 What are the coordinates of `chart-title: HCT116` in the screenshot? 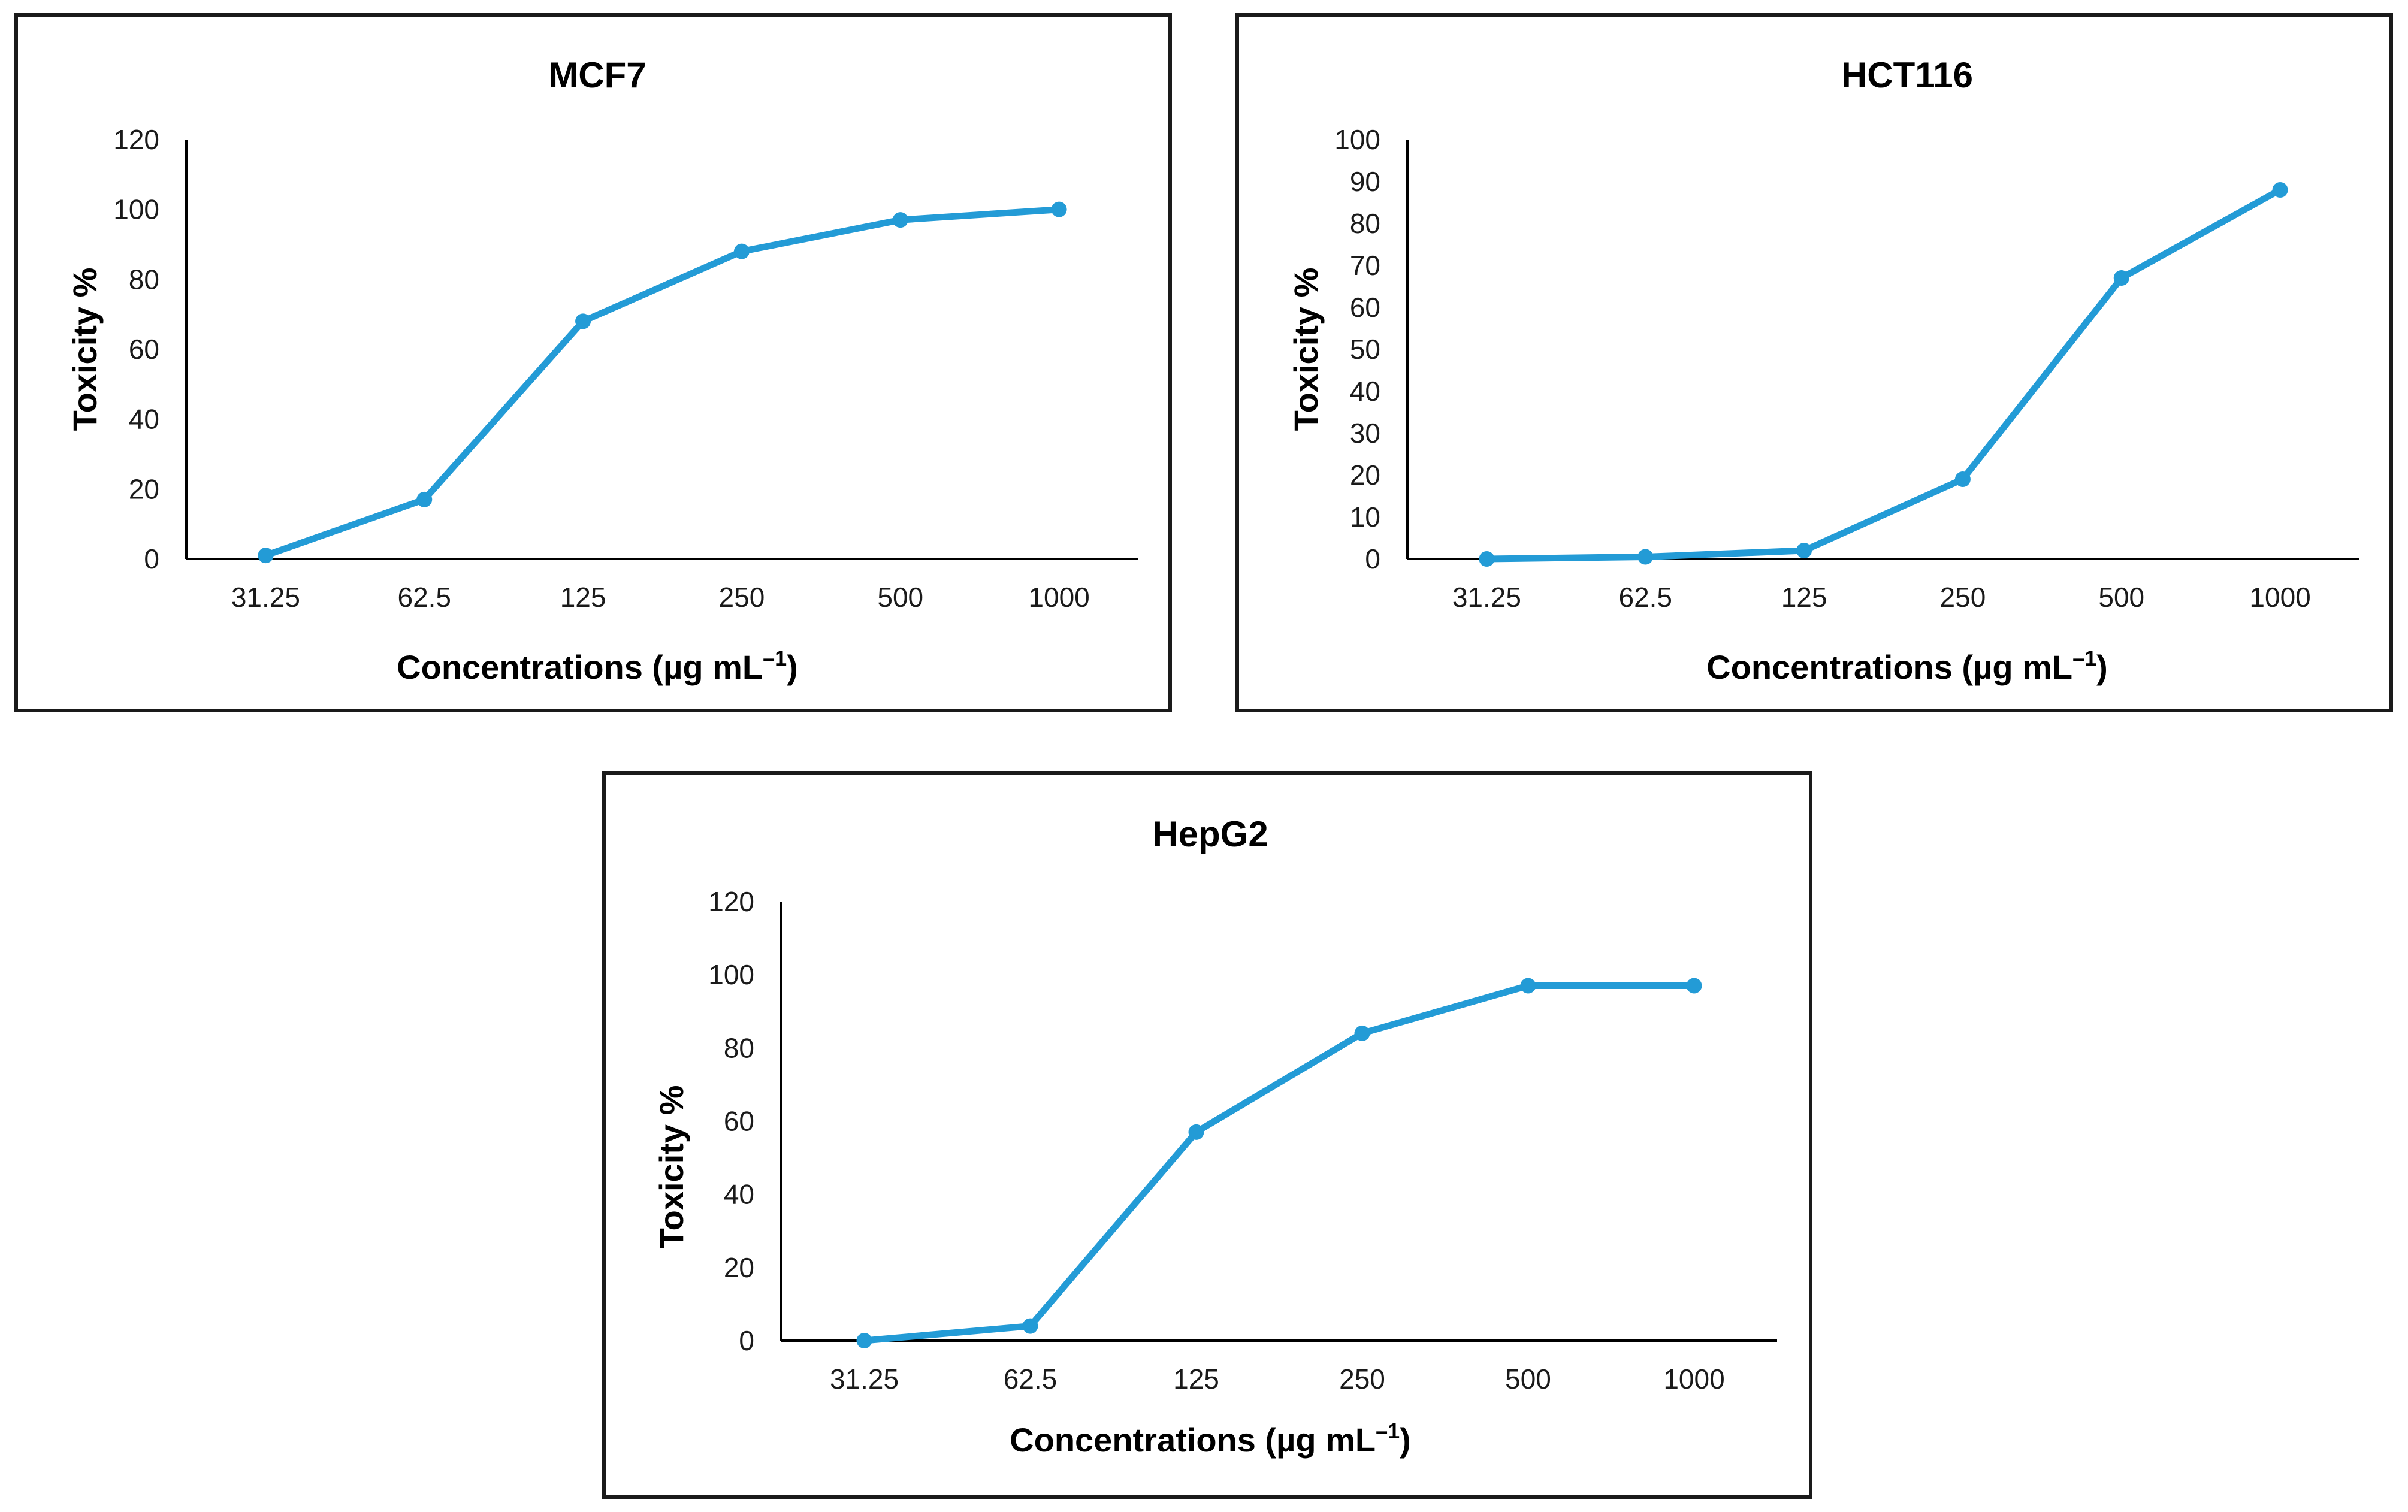 It's located at (1907, 75).